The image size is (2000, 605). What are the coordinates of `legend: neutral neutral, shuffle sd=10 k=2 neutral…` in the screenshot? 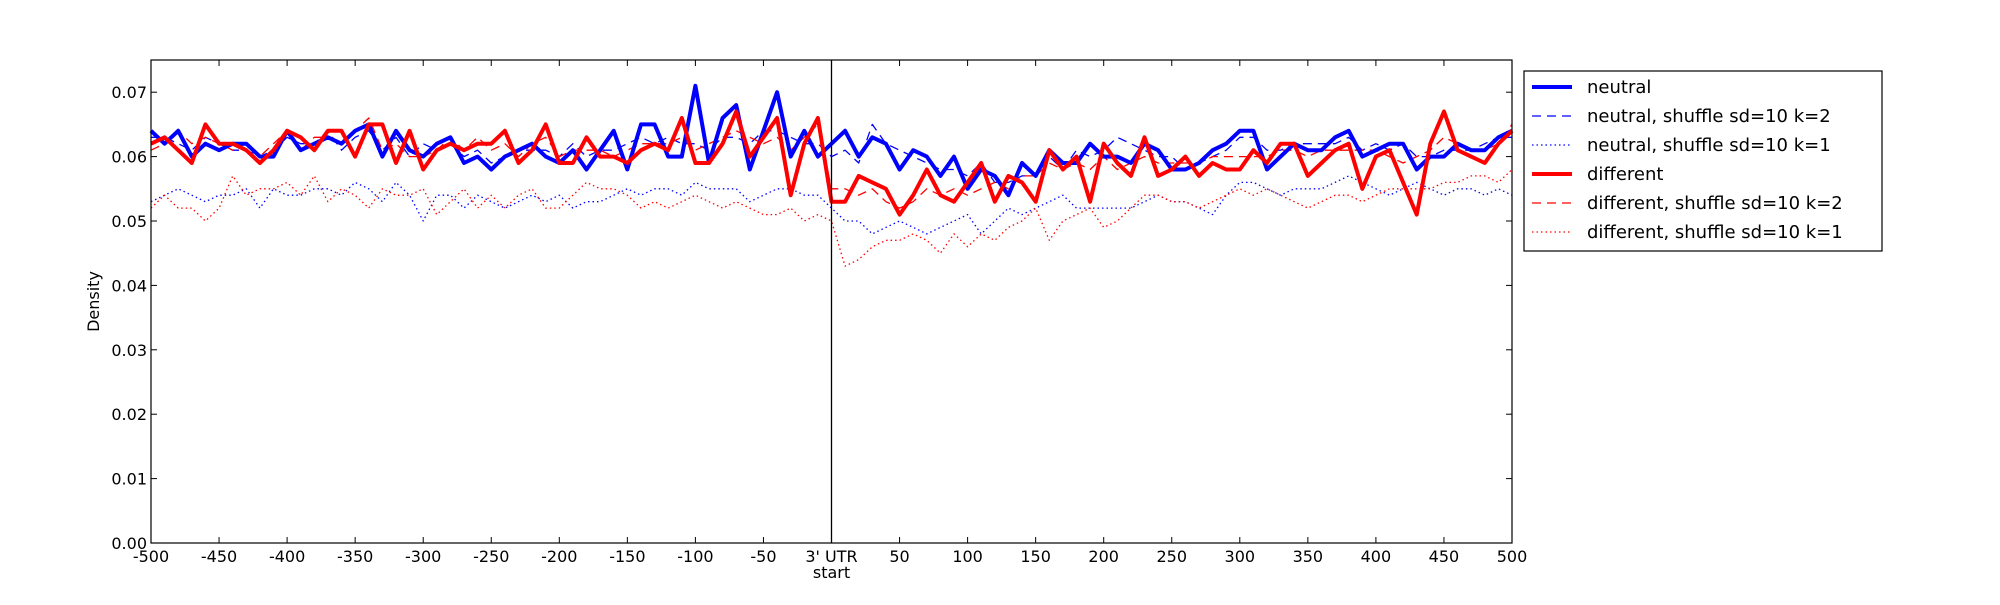 It's located at (1703, 161).